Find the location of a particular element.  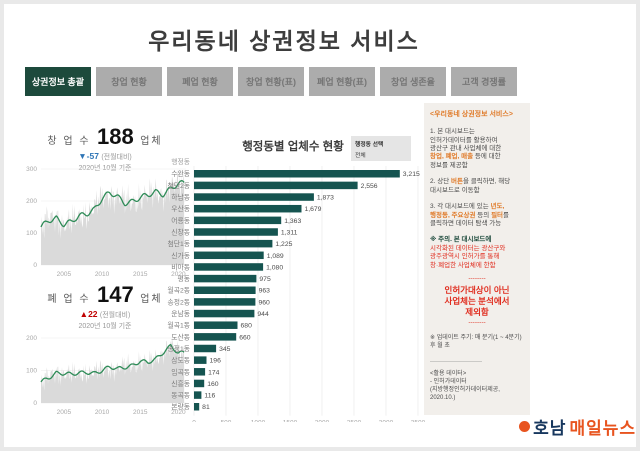

bar-평동 is located at coordinates (225, 278).